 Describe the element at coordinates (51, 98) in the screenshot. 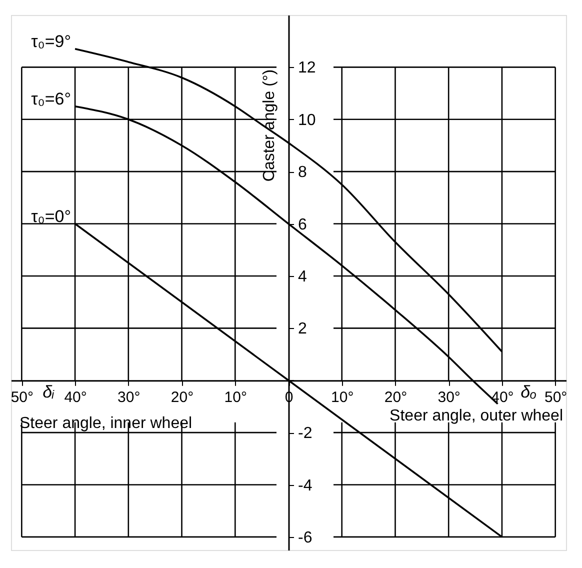

I see `series-label: τ₀=6°` at that location.